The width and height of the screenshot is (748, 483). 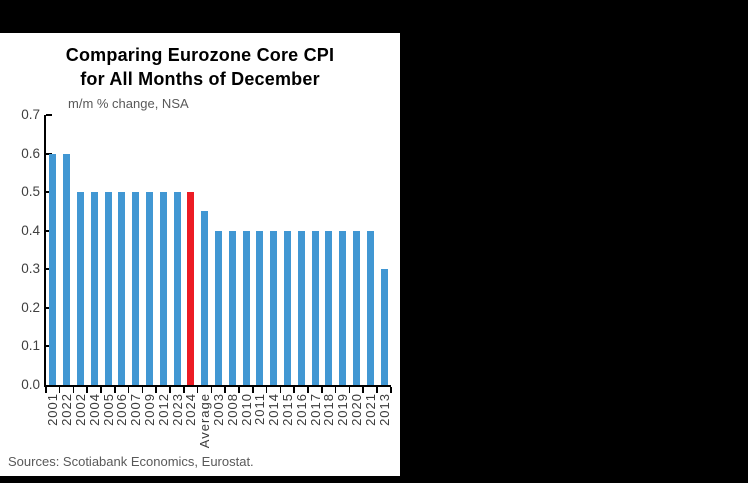 What do you see at coordinates (128, 103) in the screenshot?
I see `chart-subtitle: m/m % change, NSA` at bounding box center [128, 103].